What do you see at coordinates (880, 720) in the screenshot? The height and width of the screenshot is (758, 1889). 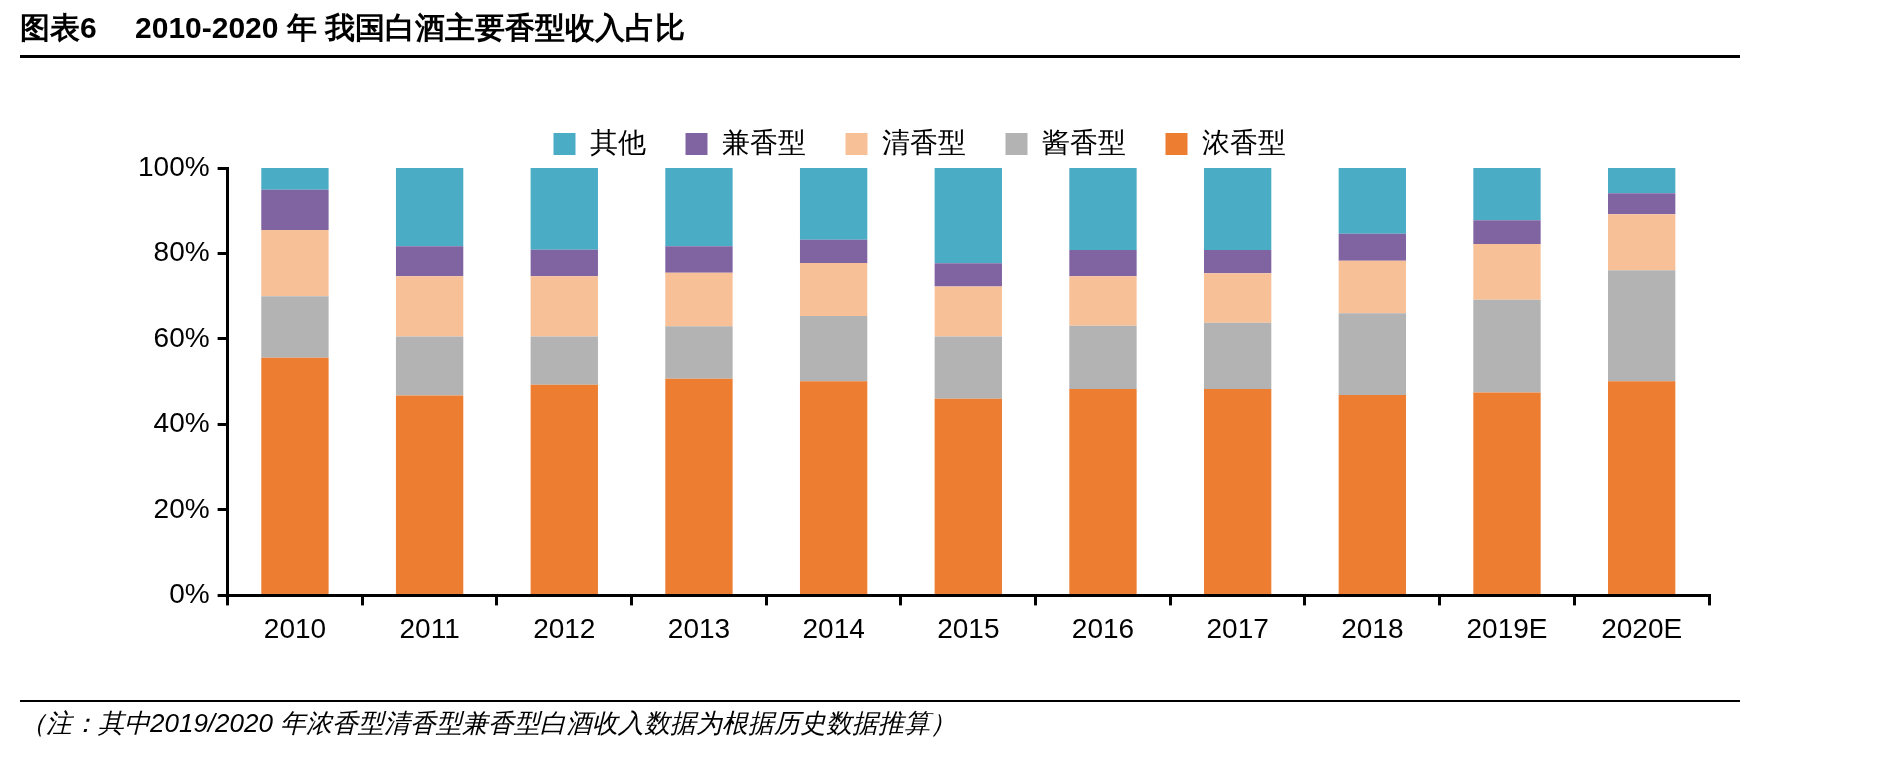 I see `text: （注：其中2019/2020 年浓香型清香型兼香型白酒收入数据为根据历史数据推算）` at bounding box center [880, 720].